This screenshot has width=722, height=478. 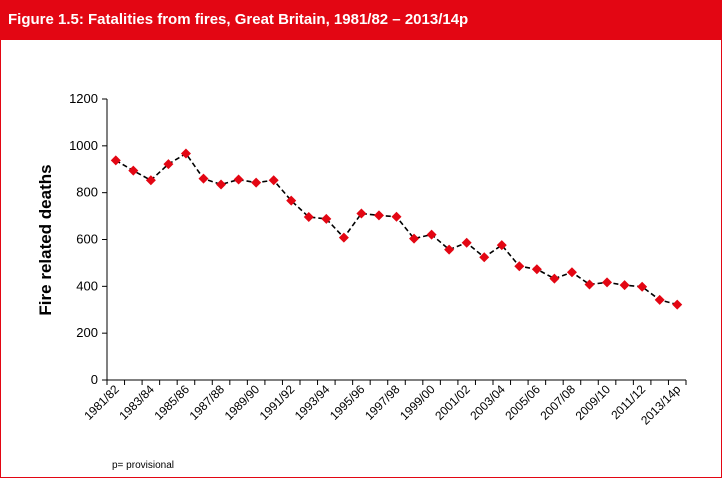 I want to click on x-tick-label: 2001/02, so click(x=452, y=402).